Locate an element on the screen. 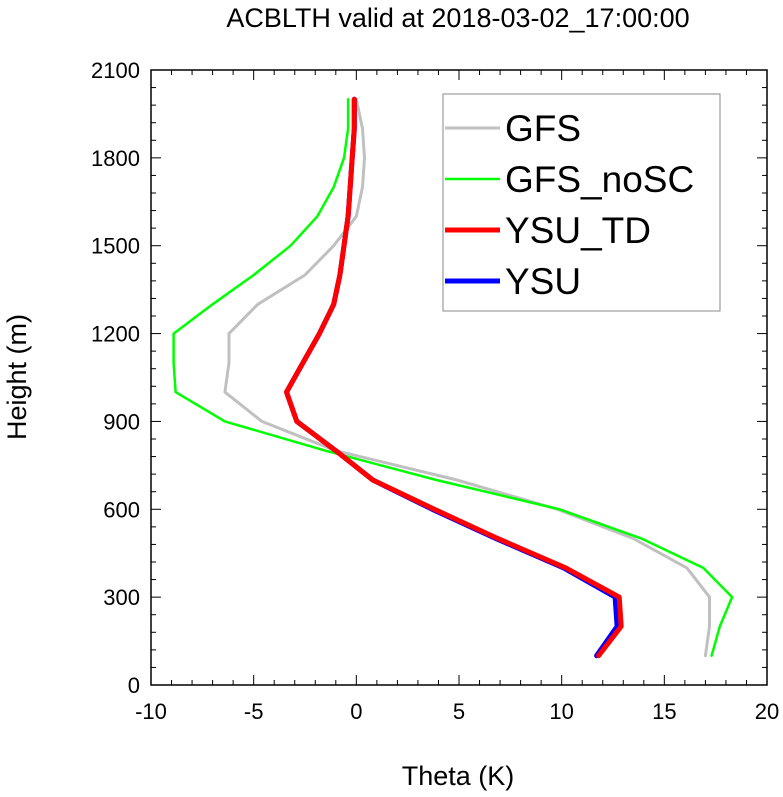 The height and width of the screenshot is (797, 783). x-tick-labels: -10 -5 0 5 10 15 20 is located at coordinates (457, 711).